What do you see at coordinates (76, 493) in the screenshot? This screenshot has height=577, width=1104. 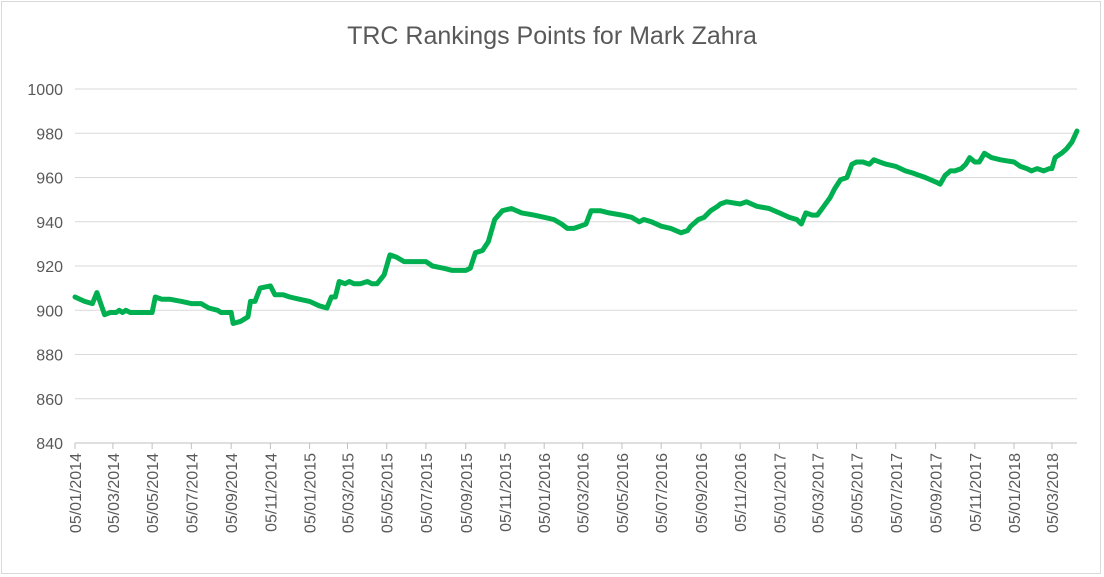 I see `x-tick-label: 05/01/2014` at bounding box center [76, 493].